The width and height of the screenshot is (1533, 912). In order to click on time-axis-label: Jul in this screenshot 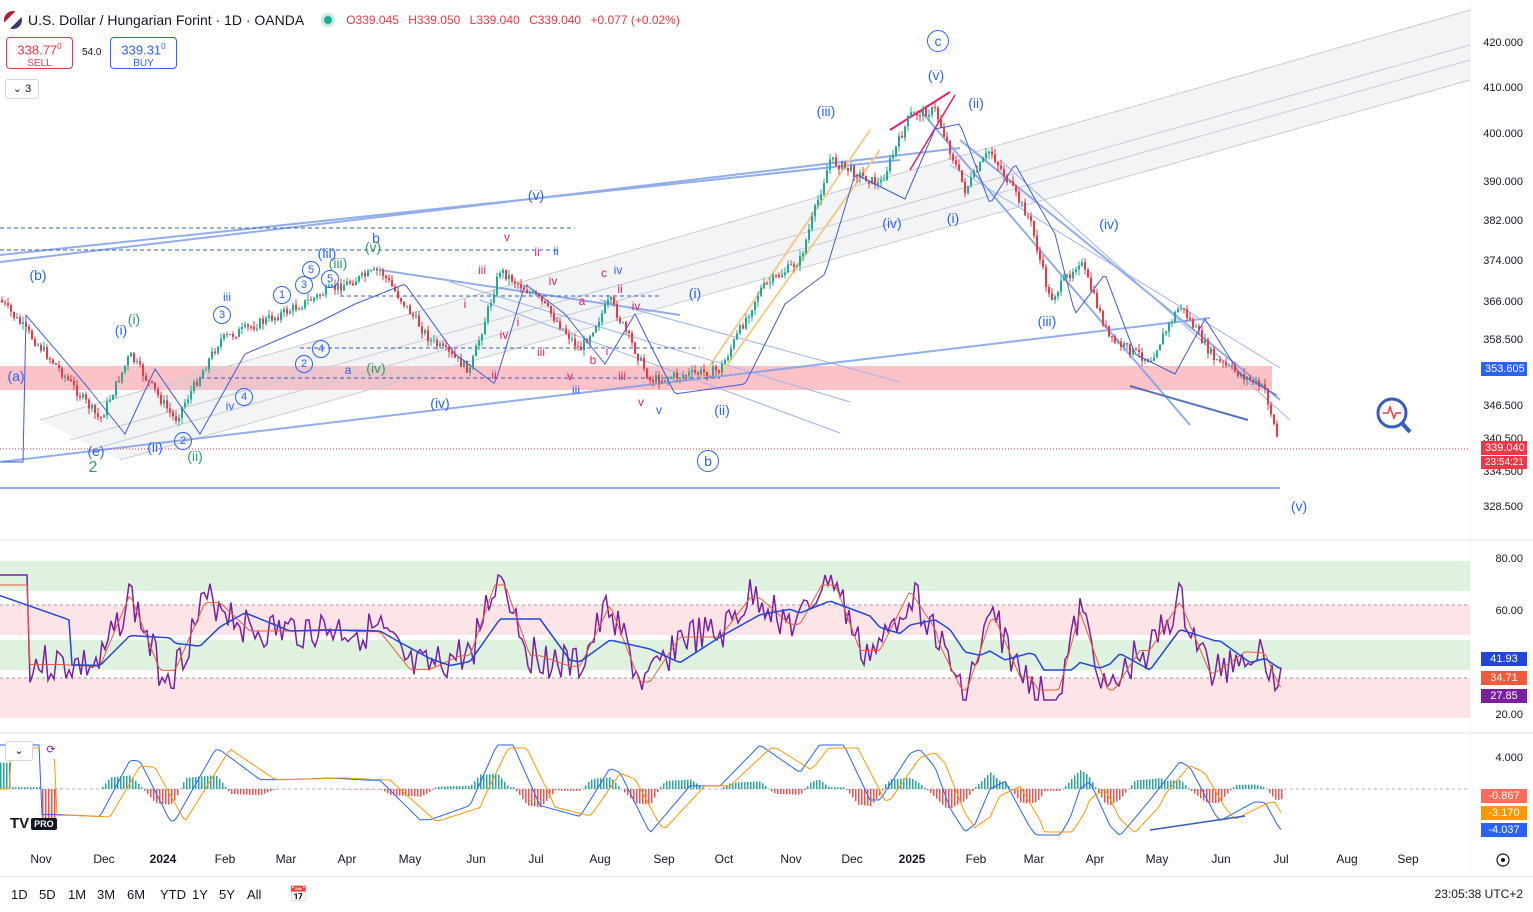, I will do `click(1280, 859)`.